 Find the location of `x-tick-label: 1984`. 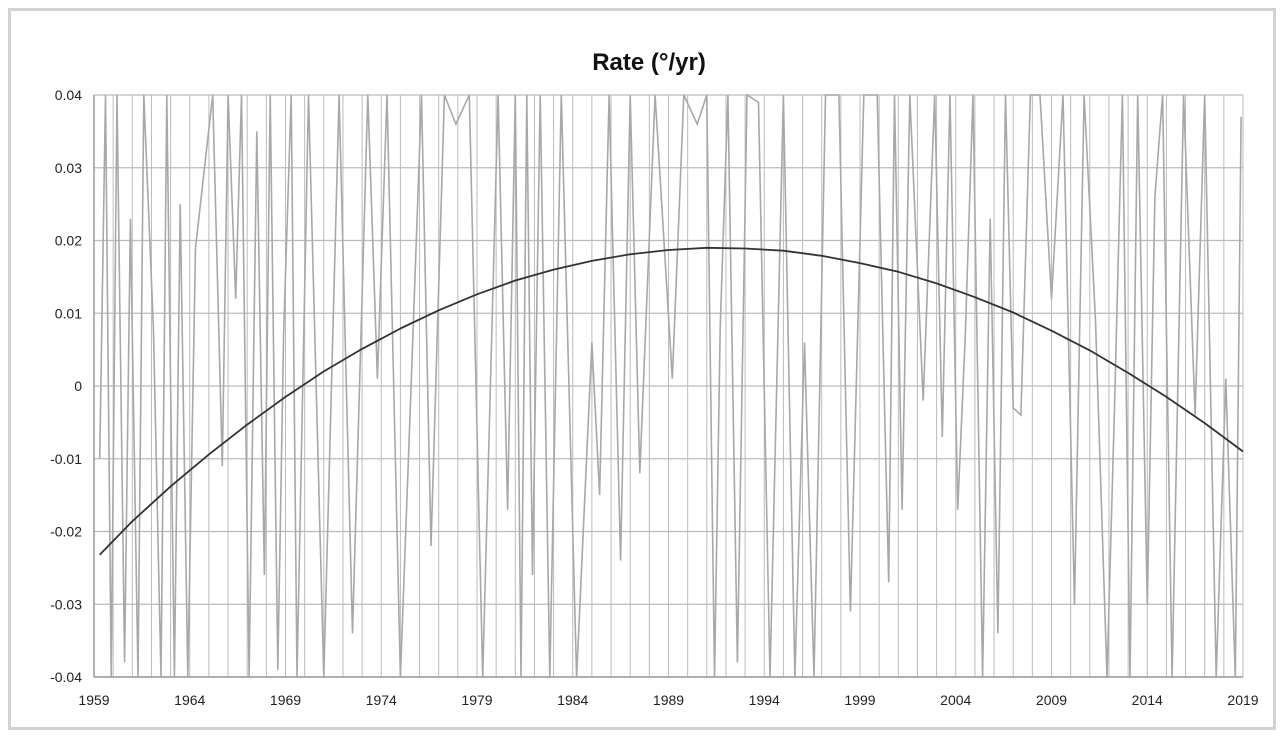

x-tick-label: 1984 is located at coordinates (572, 700).